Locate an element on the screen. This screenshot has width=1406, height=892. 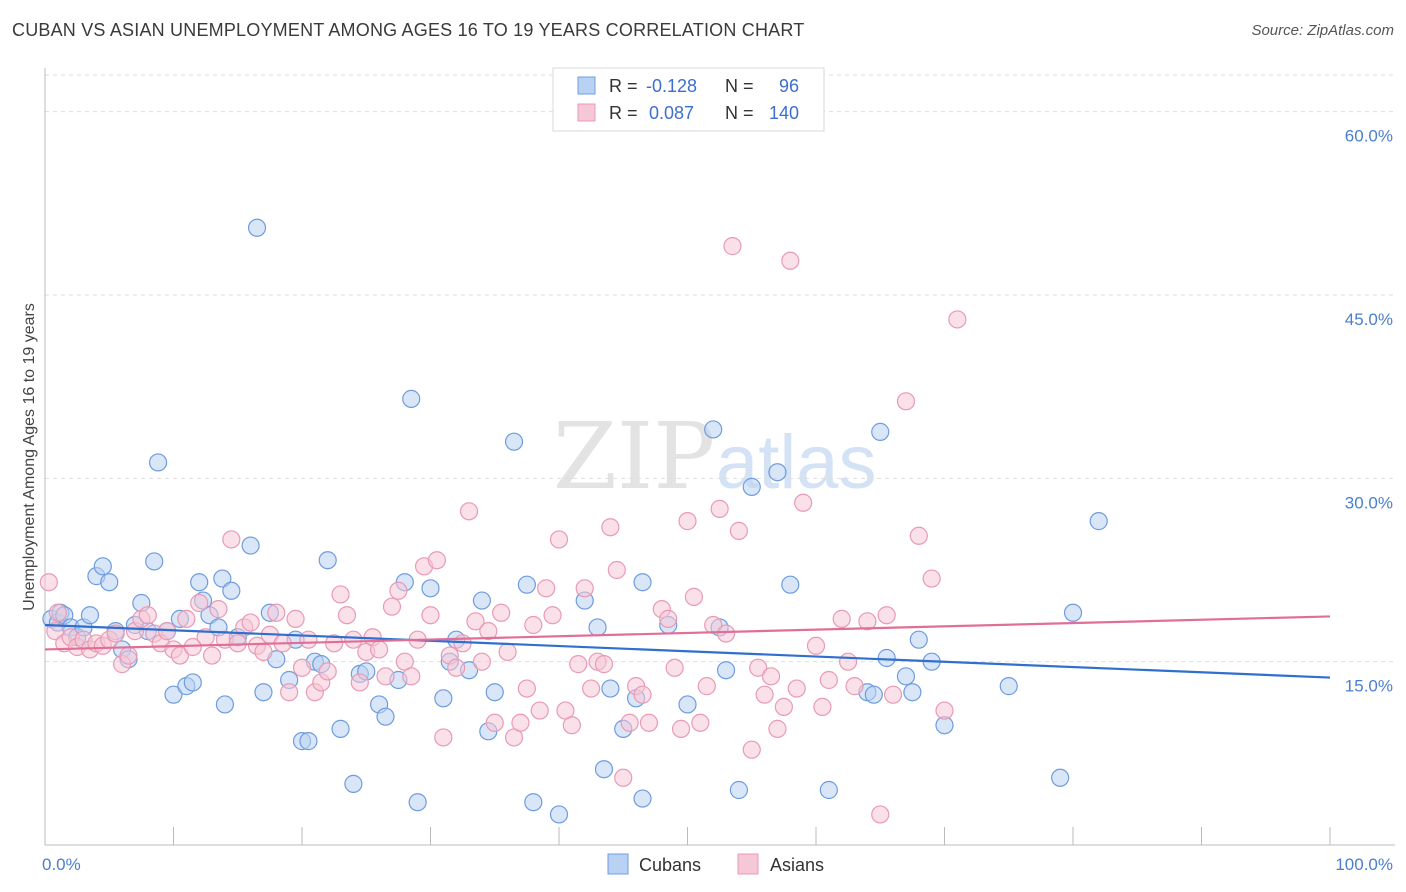
legend-box is located at coordinates (688, 99).